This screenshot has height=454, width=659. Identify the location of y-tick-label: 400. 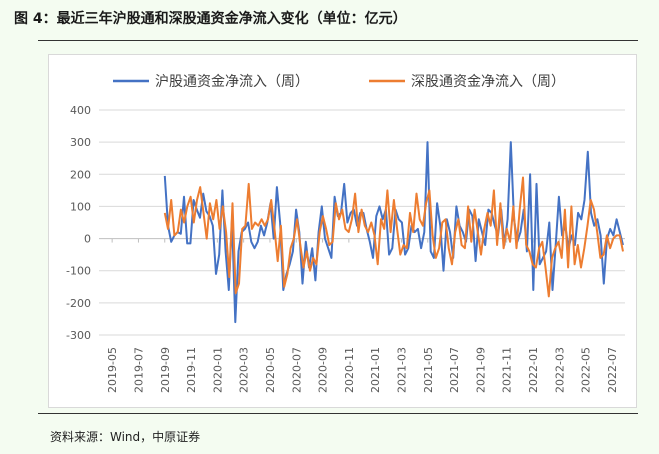
(80, 110).